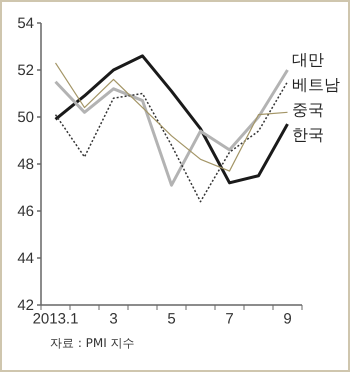 The image size is (350, 372). What do you see at coordinates (25, 305) in the screenshot?
I see `y-tick-label: 42` at bounding box center [25, 305].